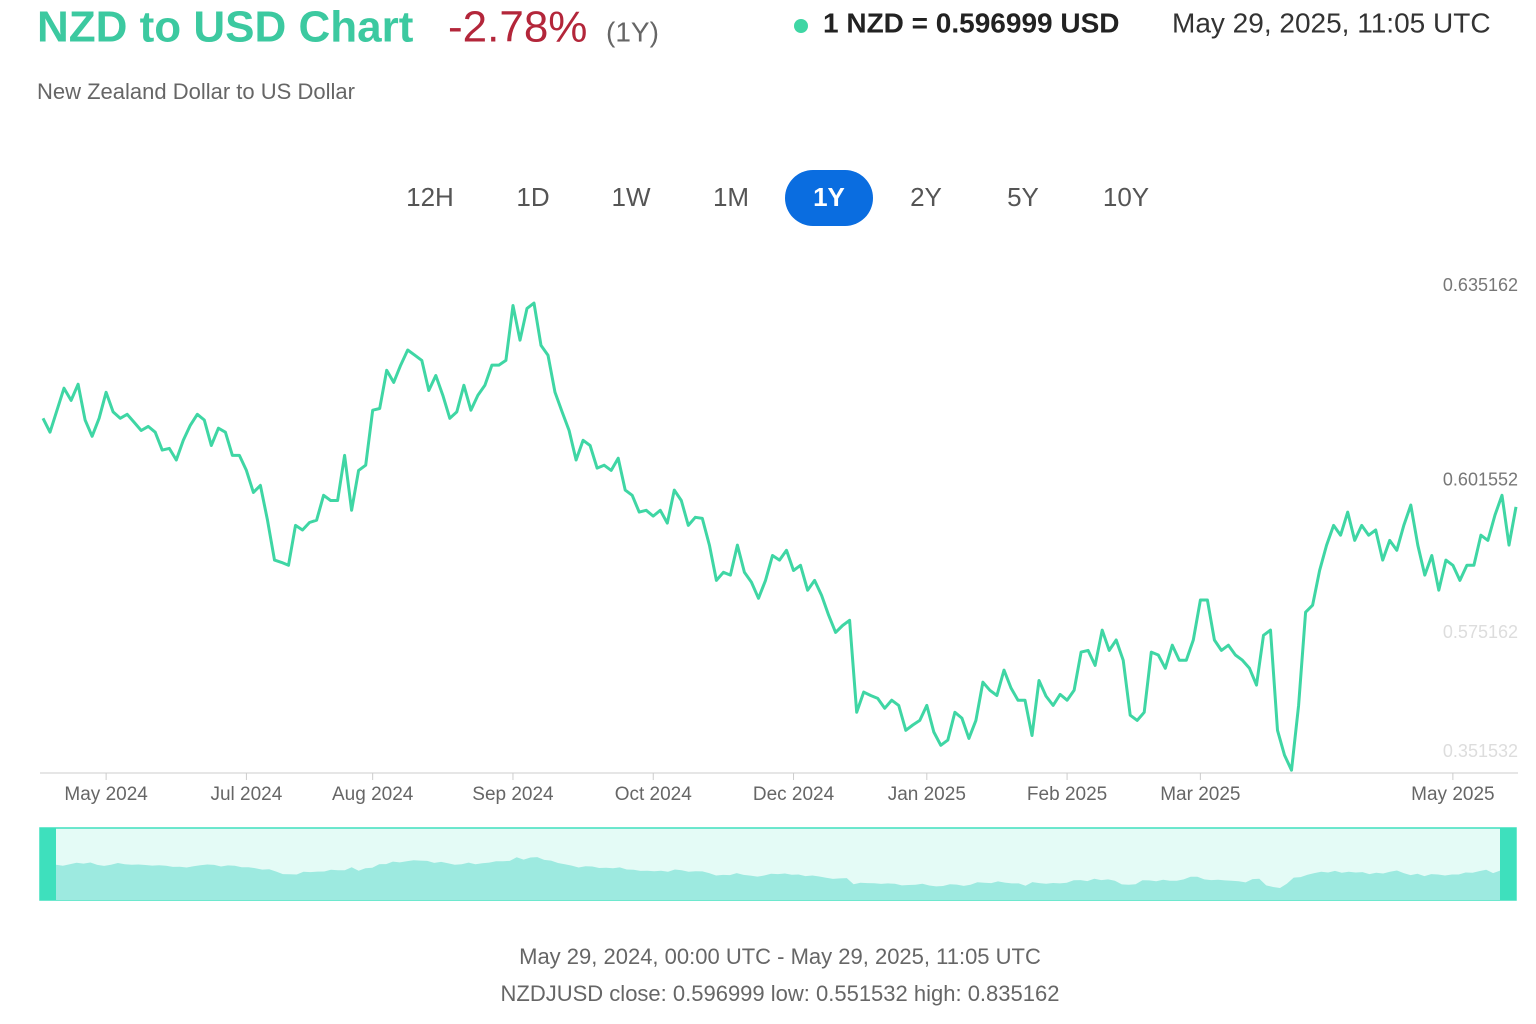 Image resolution: width=1536 pixels, height=1024 pixels. What do you see at coordinates (1067, 794) in the screenshot?
I see `x-tick-label: Feb 2025` at bounding box center [1067, 794].